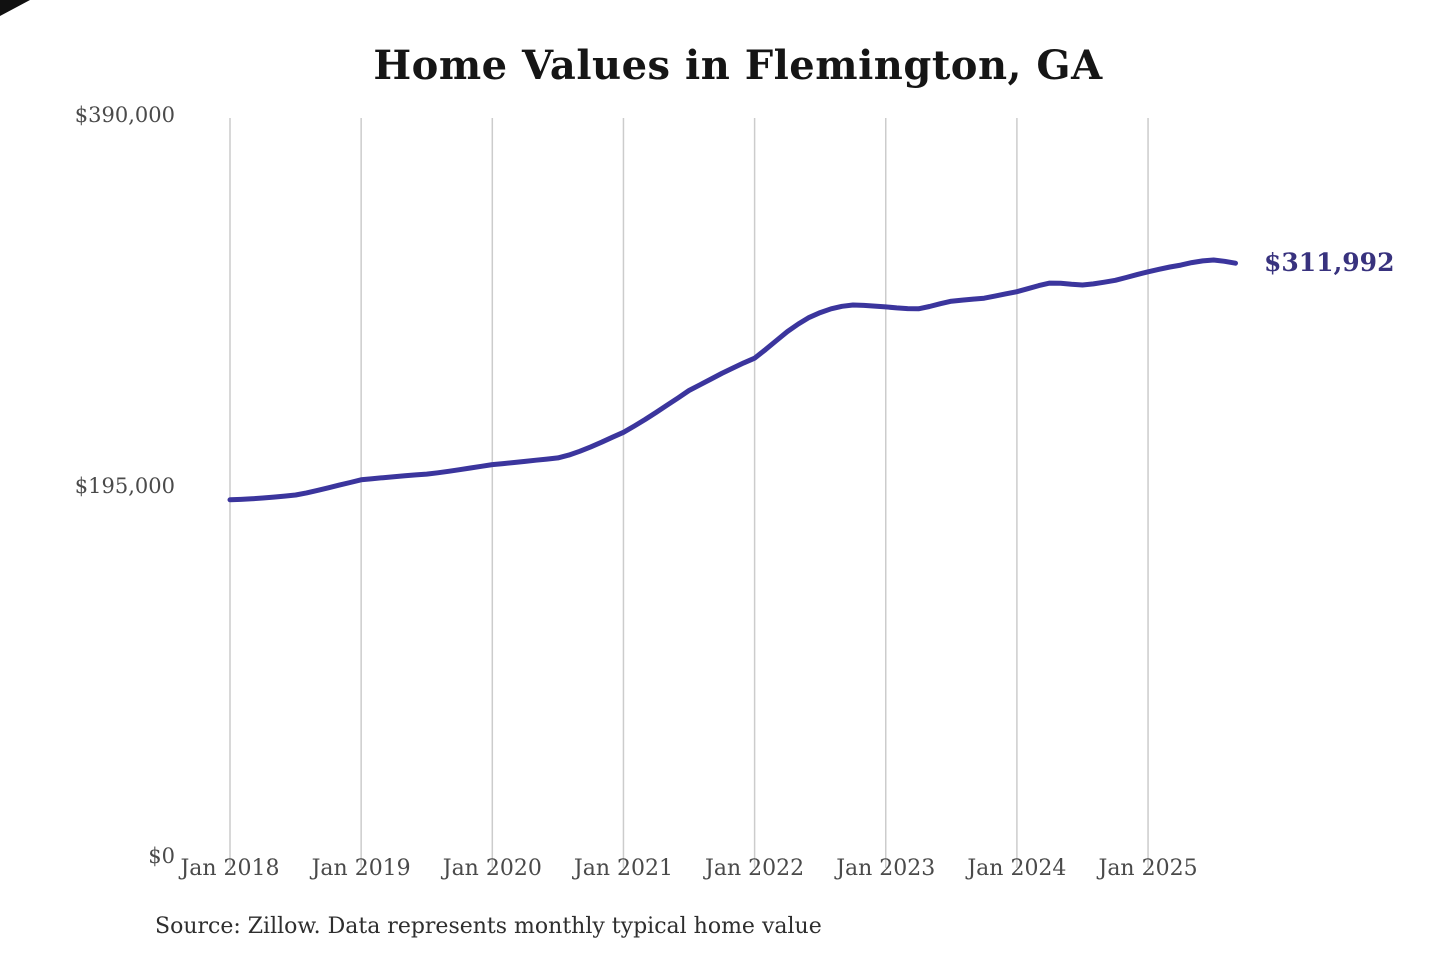 Image resolution: width=1440 pixels, height=960 pixels. I want to click on x-tick-label-jan-2023: Jan 2023, so click(886, 868).